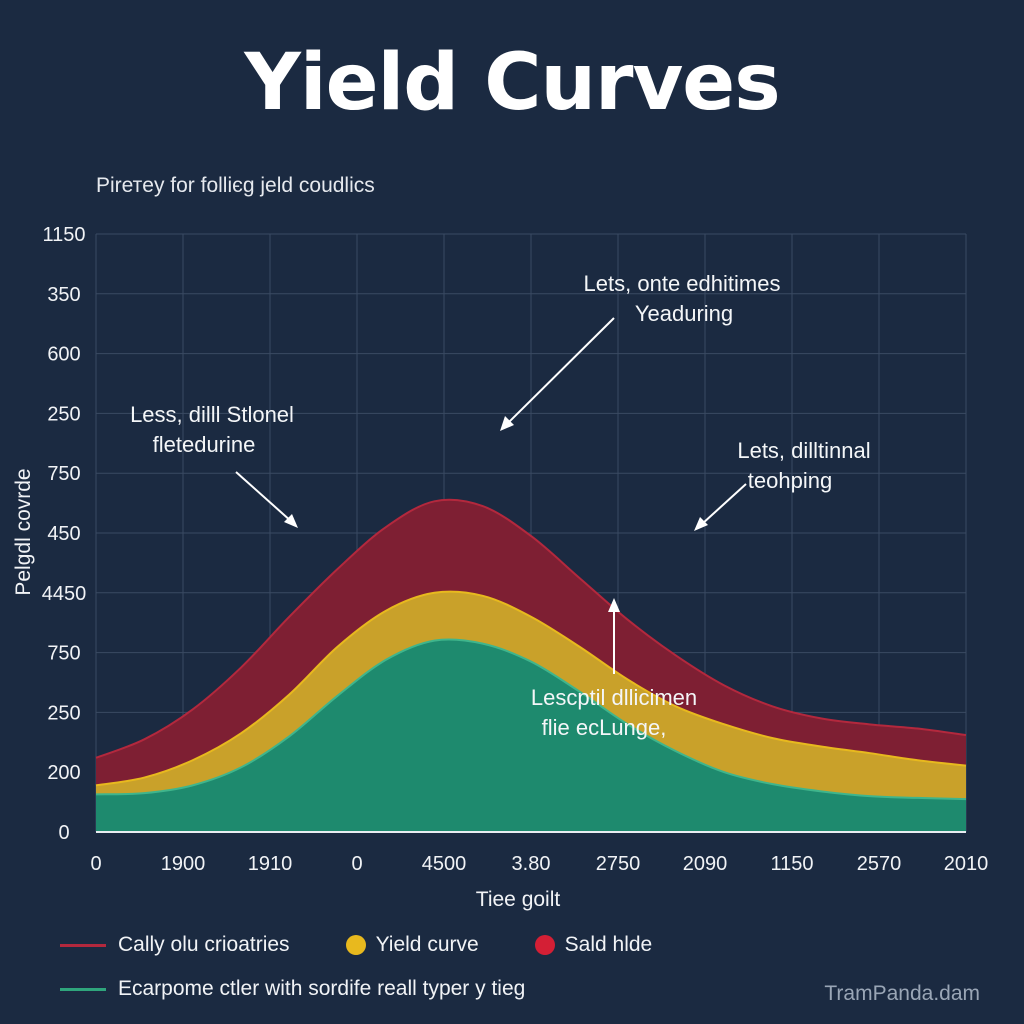  What do you see at coordinates (608, 944) in the screenshot?
I see `legend-label: Sald hlde` at bounding box center [608, 944].